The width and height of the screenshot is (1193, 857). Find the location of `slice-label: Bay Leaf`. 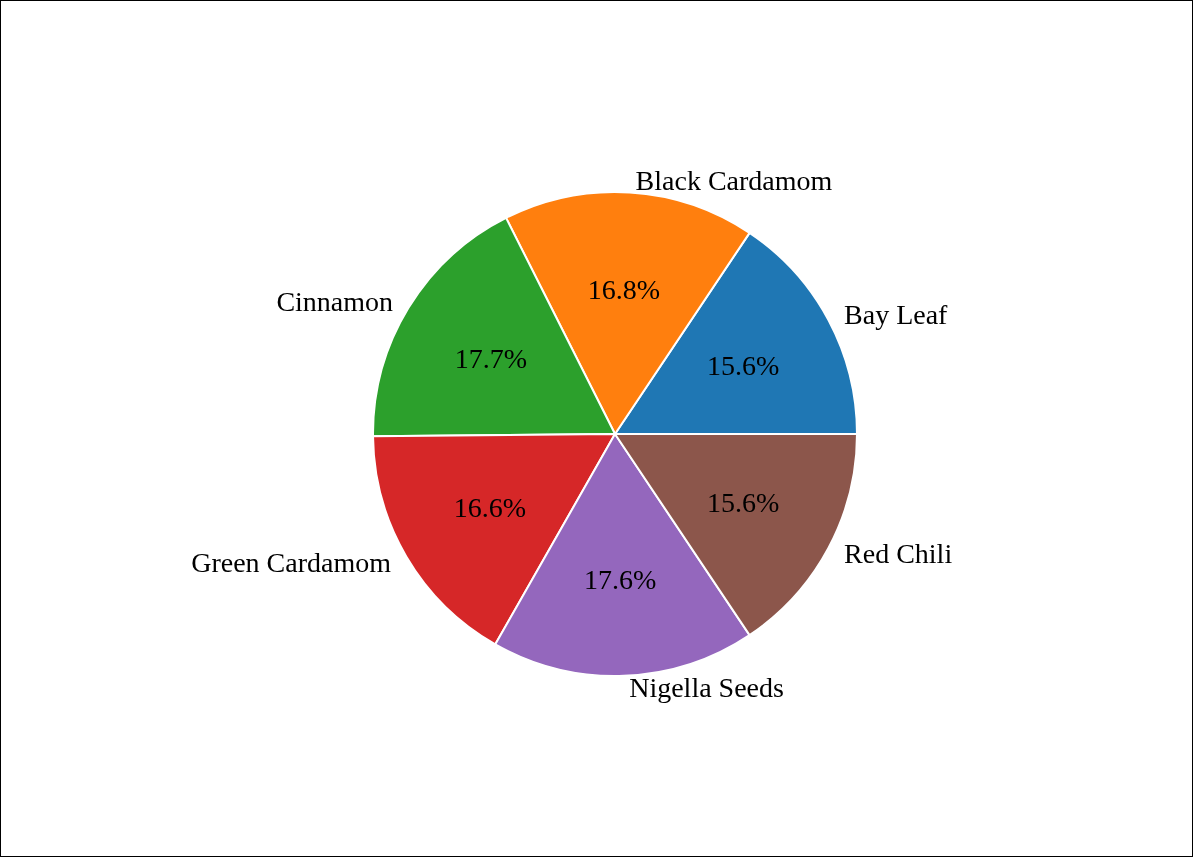

slice-label: Bay Leaf is located at coordinates (896, 314).